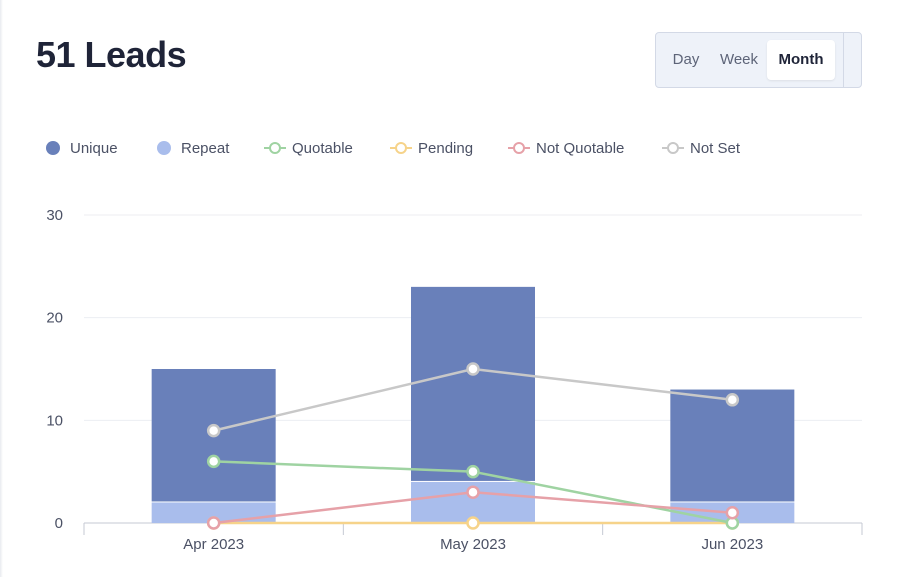  What do you see at coordinates (580, 148) in the screenshot?
I see `legend-label: Not Quotable` at bounding box center [580, 148].